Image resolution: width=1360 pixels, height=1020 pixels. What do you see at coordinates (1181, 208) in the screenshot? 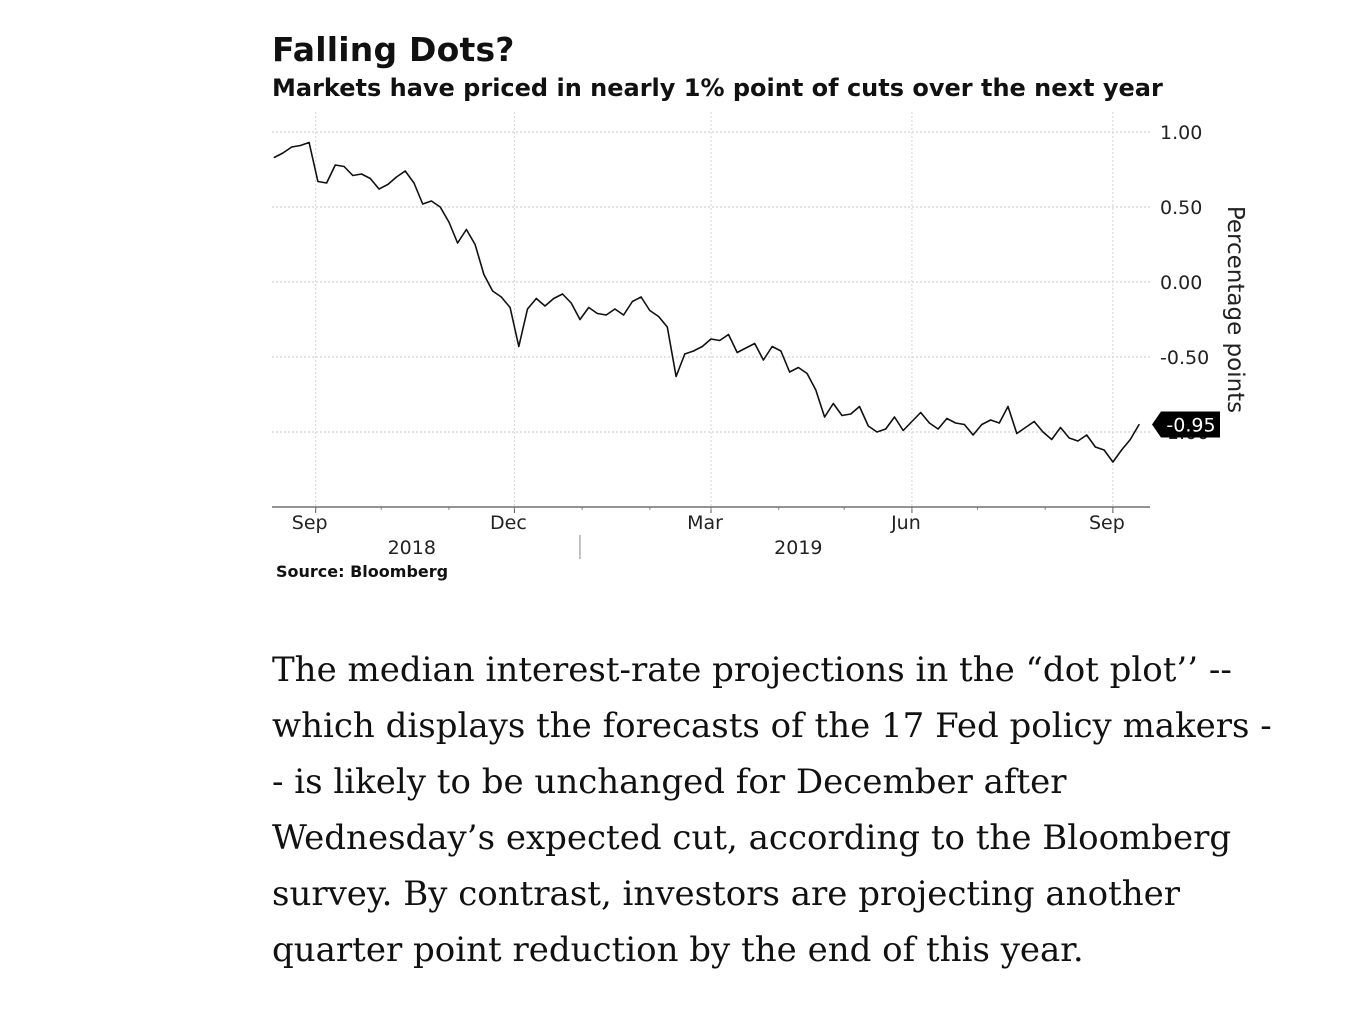
I see `y-tick-label: 0.50` at bounding box center [1181, 208].